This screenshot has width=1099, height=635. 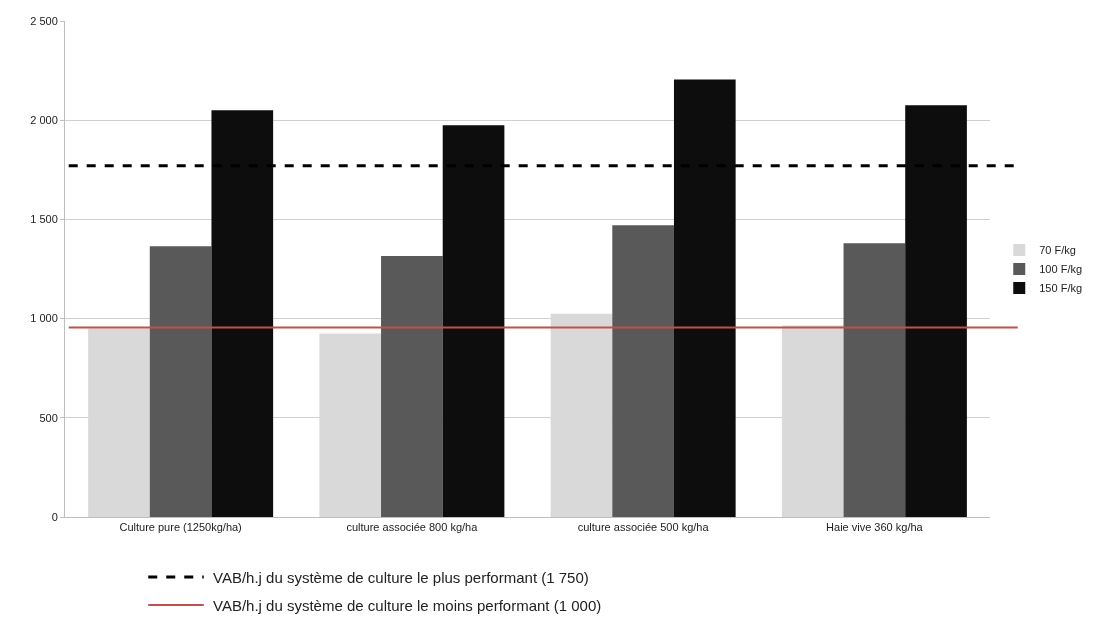 What do you see at coordinates (1061, 269) in the screenshot?
I see `legend-label: 100 F/kg` at bounding box center [1061, 269].